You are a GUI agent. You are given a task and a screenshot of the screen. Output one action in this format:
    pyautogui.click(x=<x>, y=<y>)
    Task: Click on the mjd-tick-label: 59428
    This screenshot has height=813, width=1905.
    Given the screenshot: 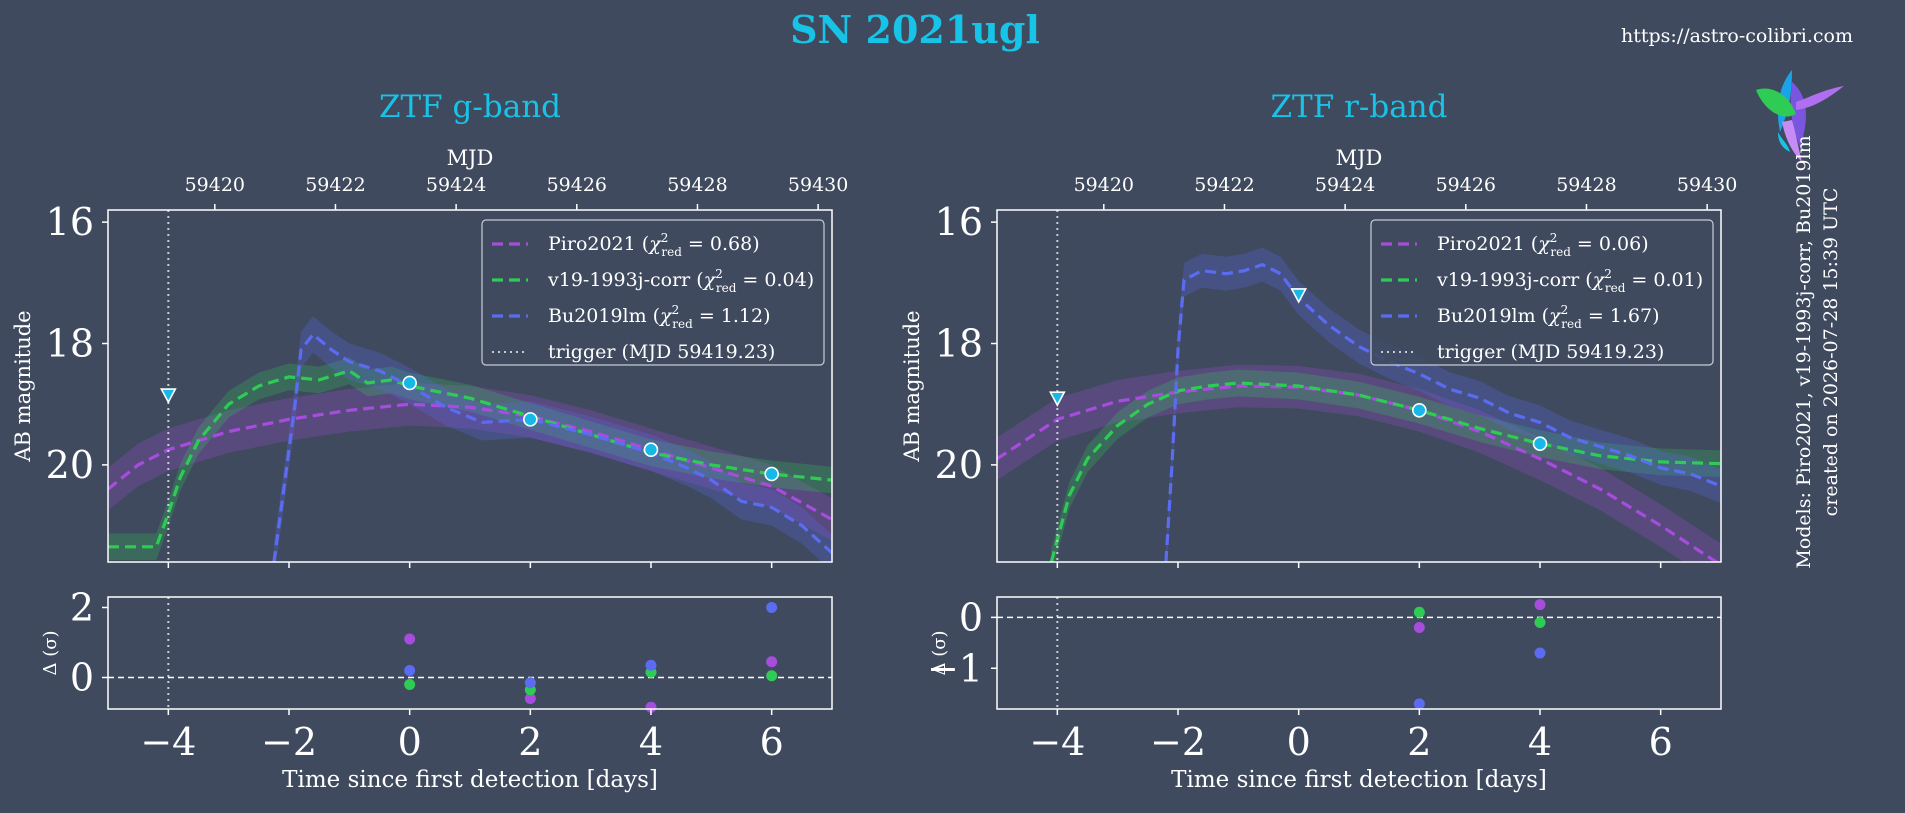 What is the action you would take?
    pyautogui.click(x=697, y=185)
    